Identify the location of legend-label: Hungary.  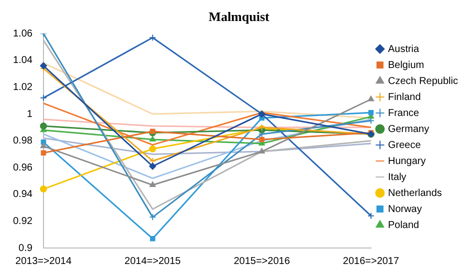
(407, 161).